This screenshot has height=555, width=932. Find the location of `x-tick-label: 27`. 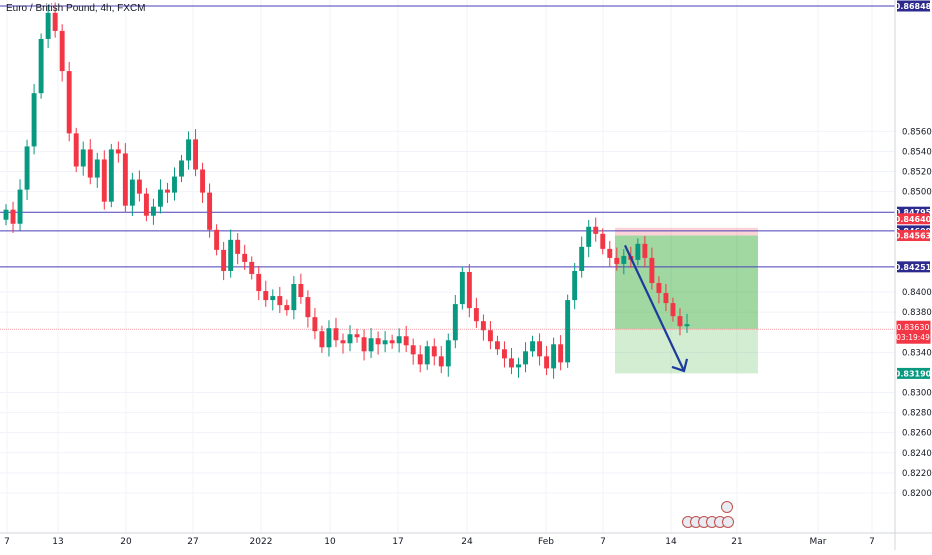

x-tick-label: 27 is located at coordinates (192, 542).